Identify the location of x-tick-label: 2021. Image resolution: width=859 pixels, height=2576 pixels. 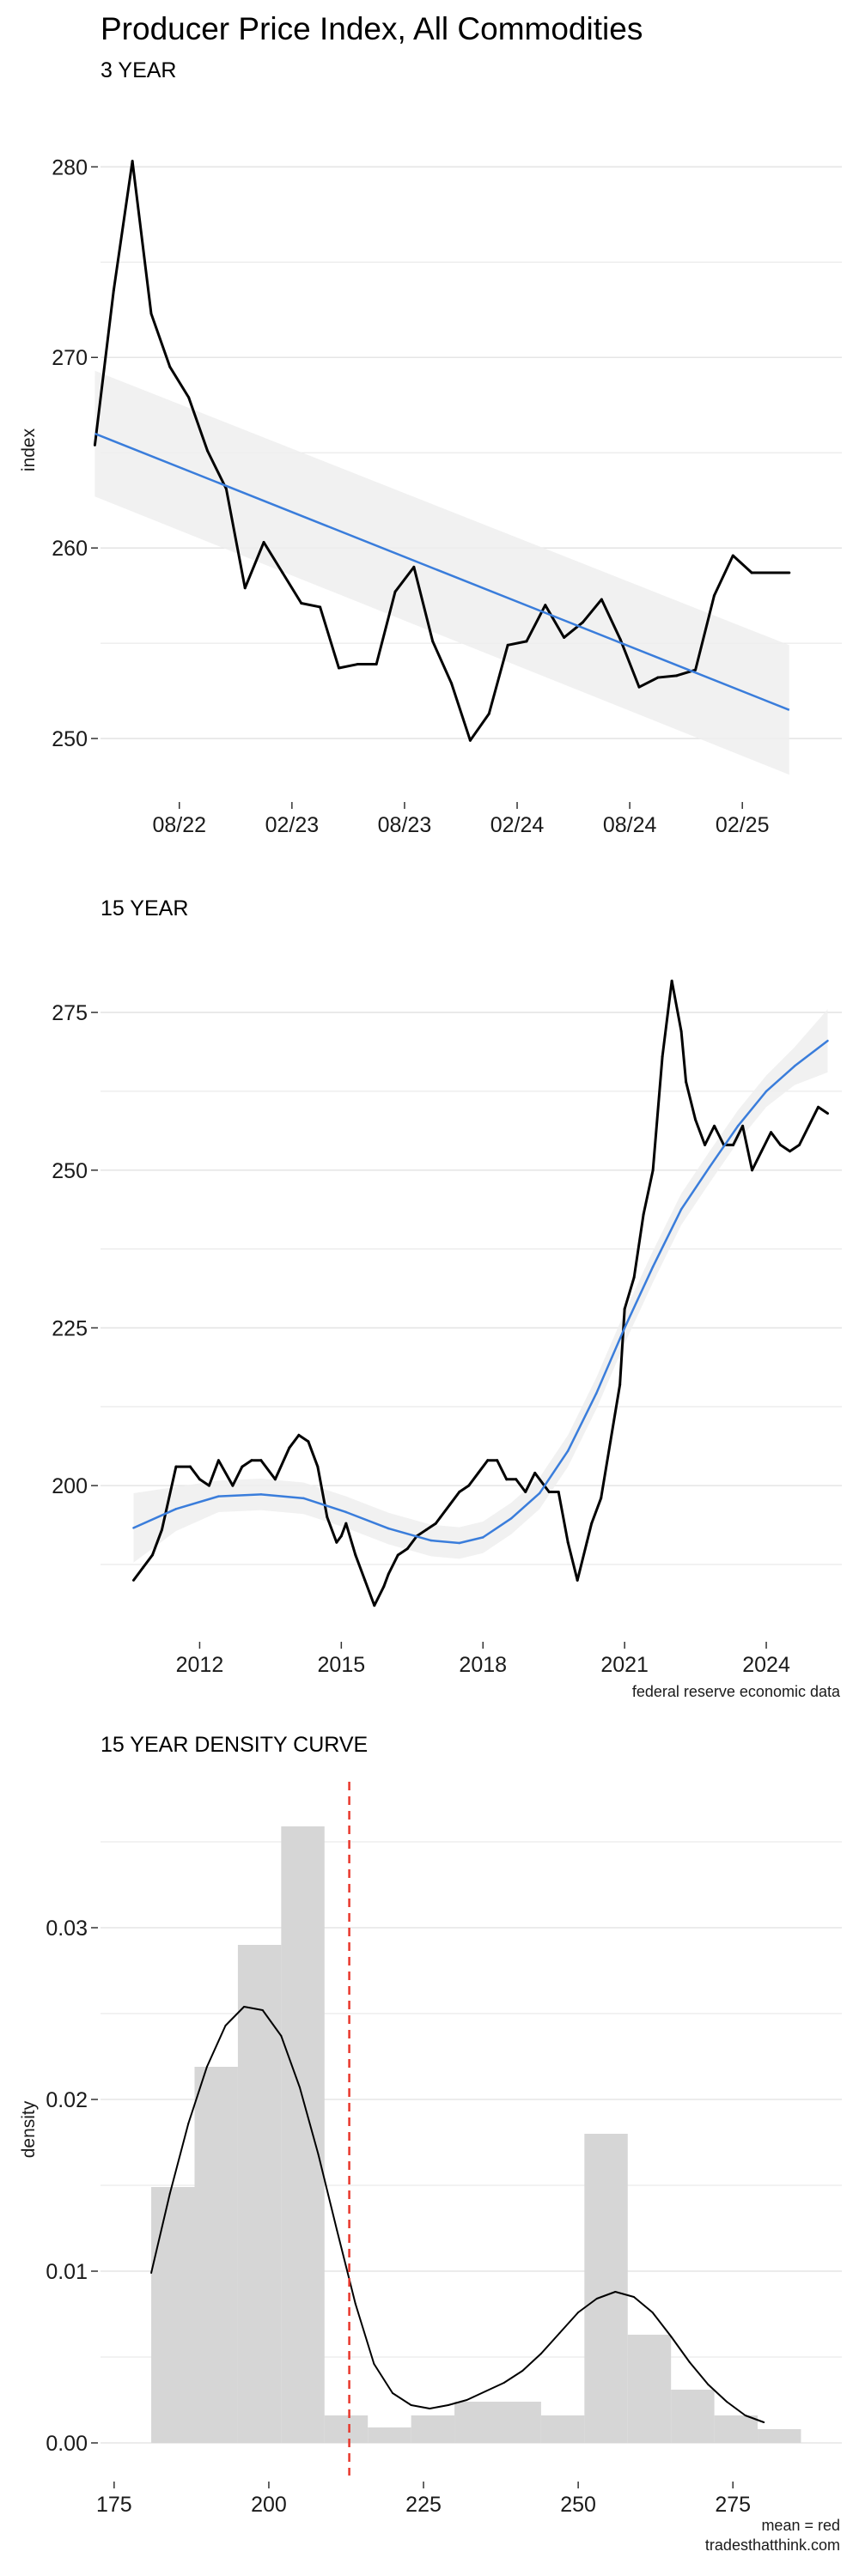
(625, 1665).